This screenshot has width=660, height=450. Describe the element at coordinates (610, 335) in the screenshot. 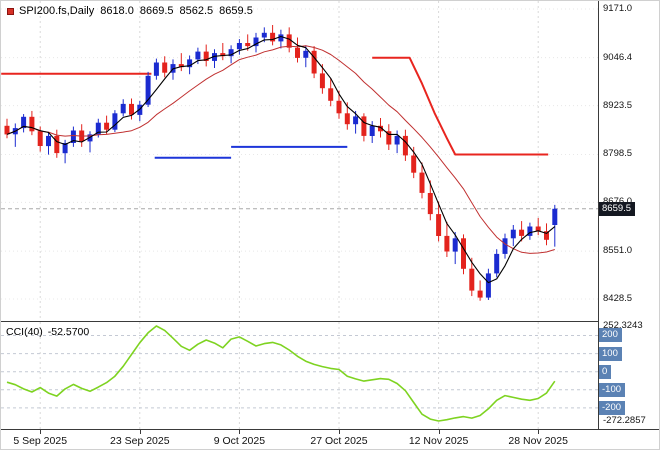

I see `cci-level-badge: 200` at that location.